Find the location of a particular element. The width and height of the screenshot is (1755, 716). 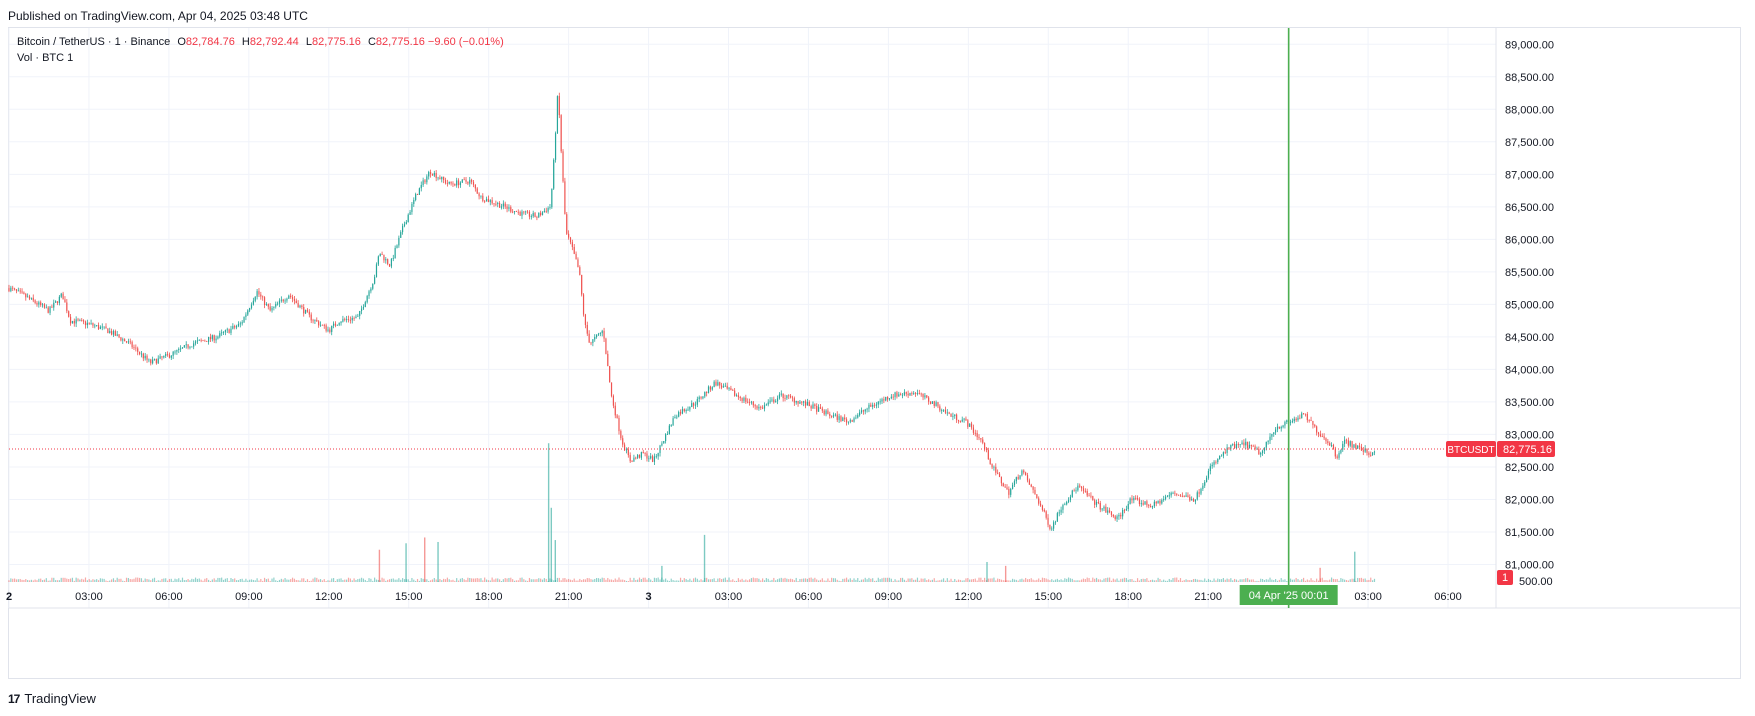

price-tick-label: 86,000.00 is located at coordinates (1529, 240).